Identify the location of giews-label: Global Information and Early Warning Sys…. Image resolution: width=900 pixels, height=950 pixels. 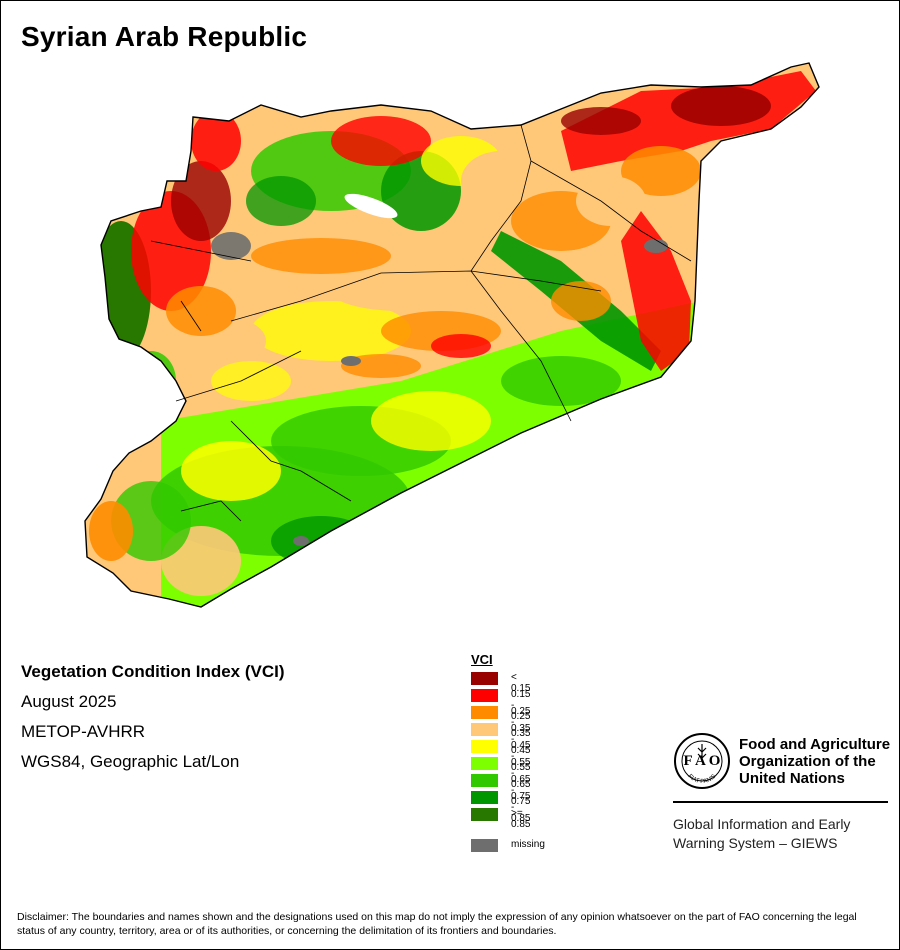
(761, 834).